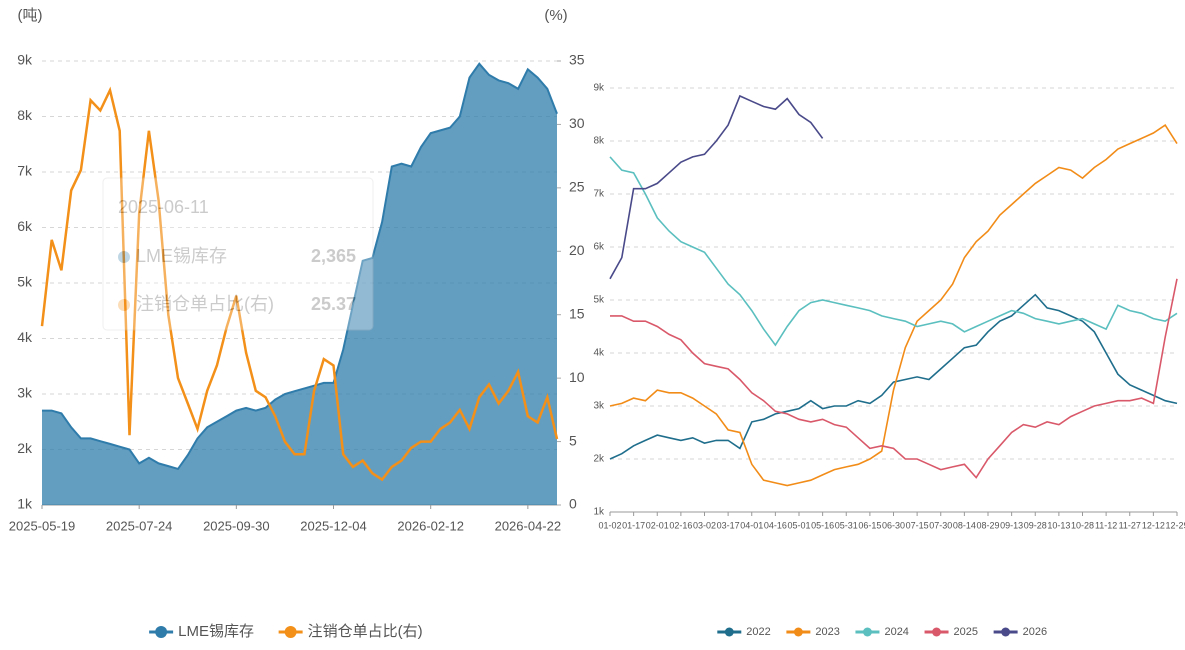 The width and height of the screenshot is (1185, 650). What do you see at coordinates (1035, 632) in the screenshot?
I see `legend-label: 2026` at bounding box center [1035, 632].